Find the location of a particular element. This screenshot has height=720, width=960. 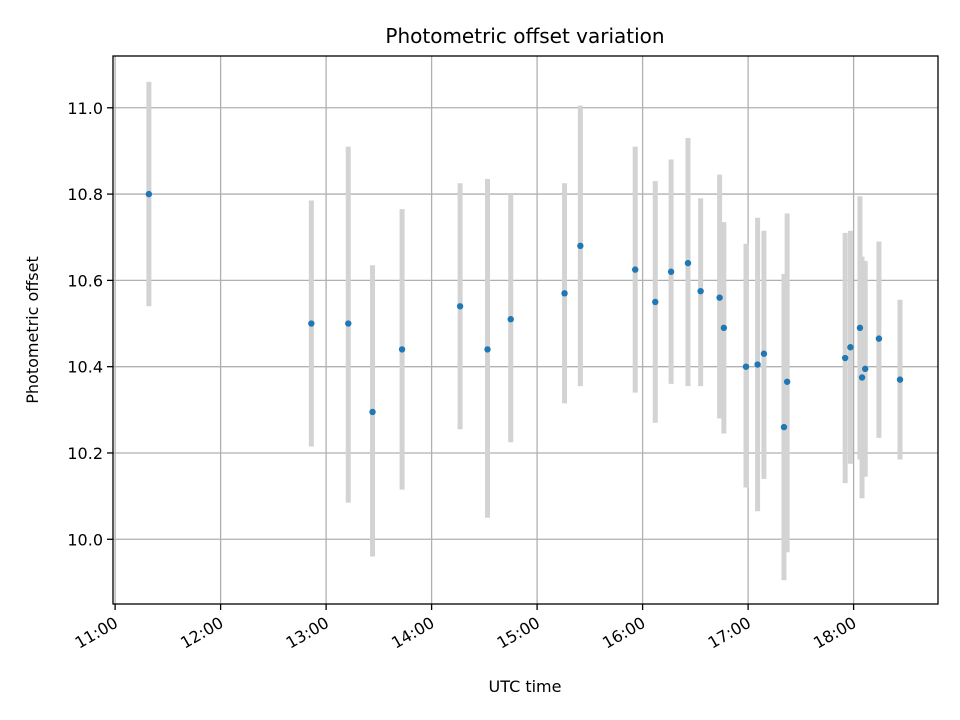

y-tick-label: 10.4 is located at coordinates (85, 367).